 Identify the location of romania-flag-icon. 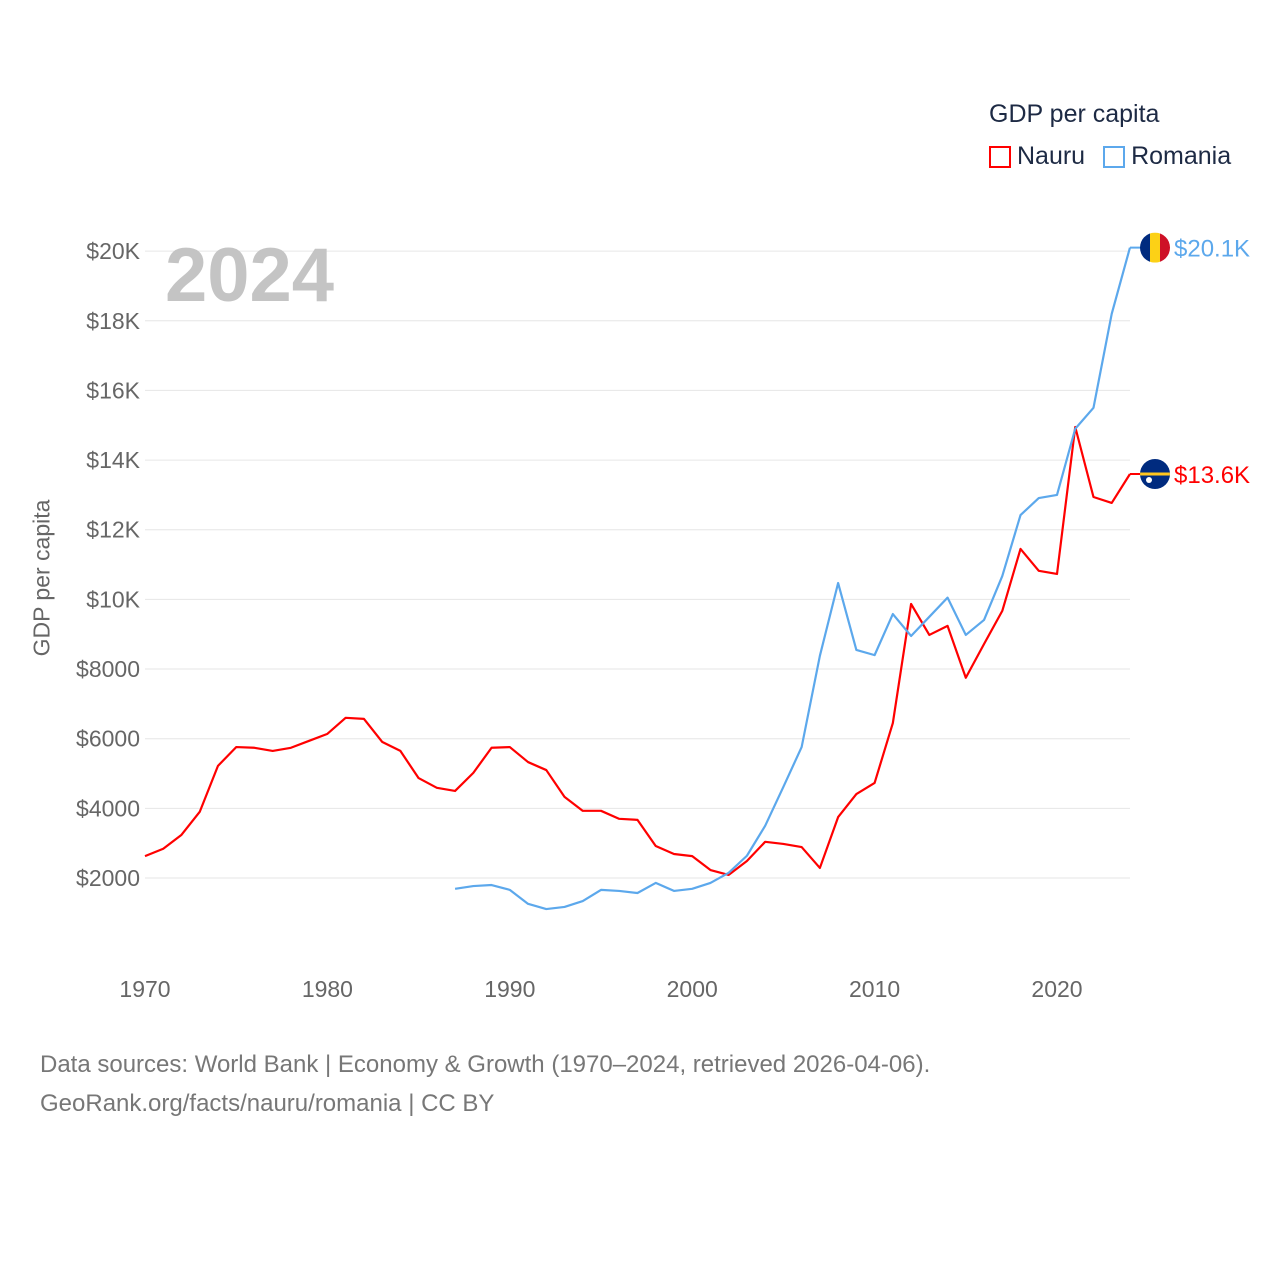
(1155, 247).